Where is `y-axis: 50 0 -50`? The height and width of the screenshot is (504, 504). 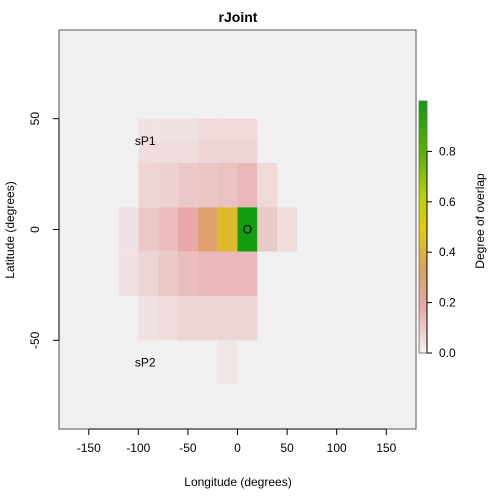 y-axis: 50 0 -50 is located at coordinates (44, 230).